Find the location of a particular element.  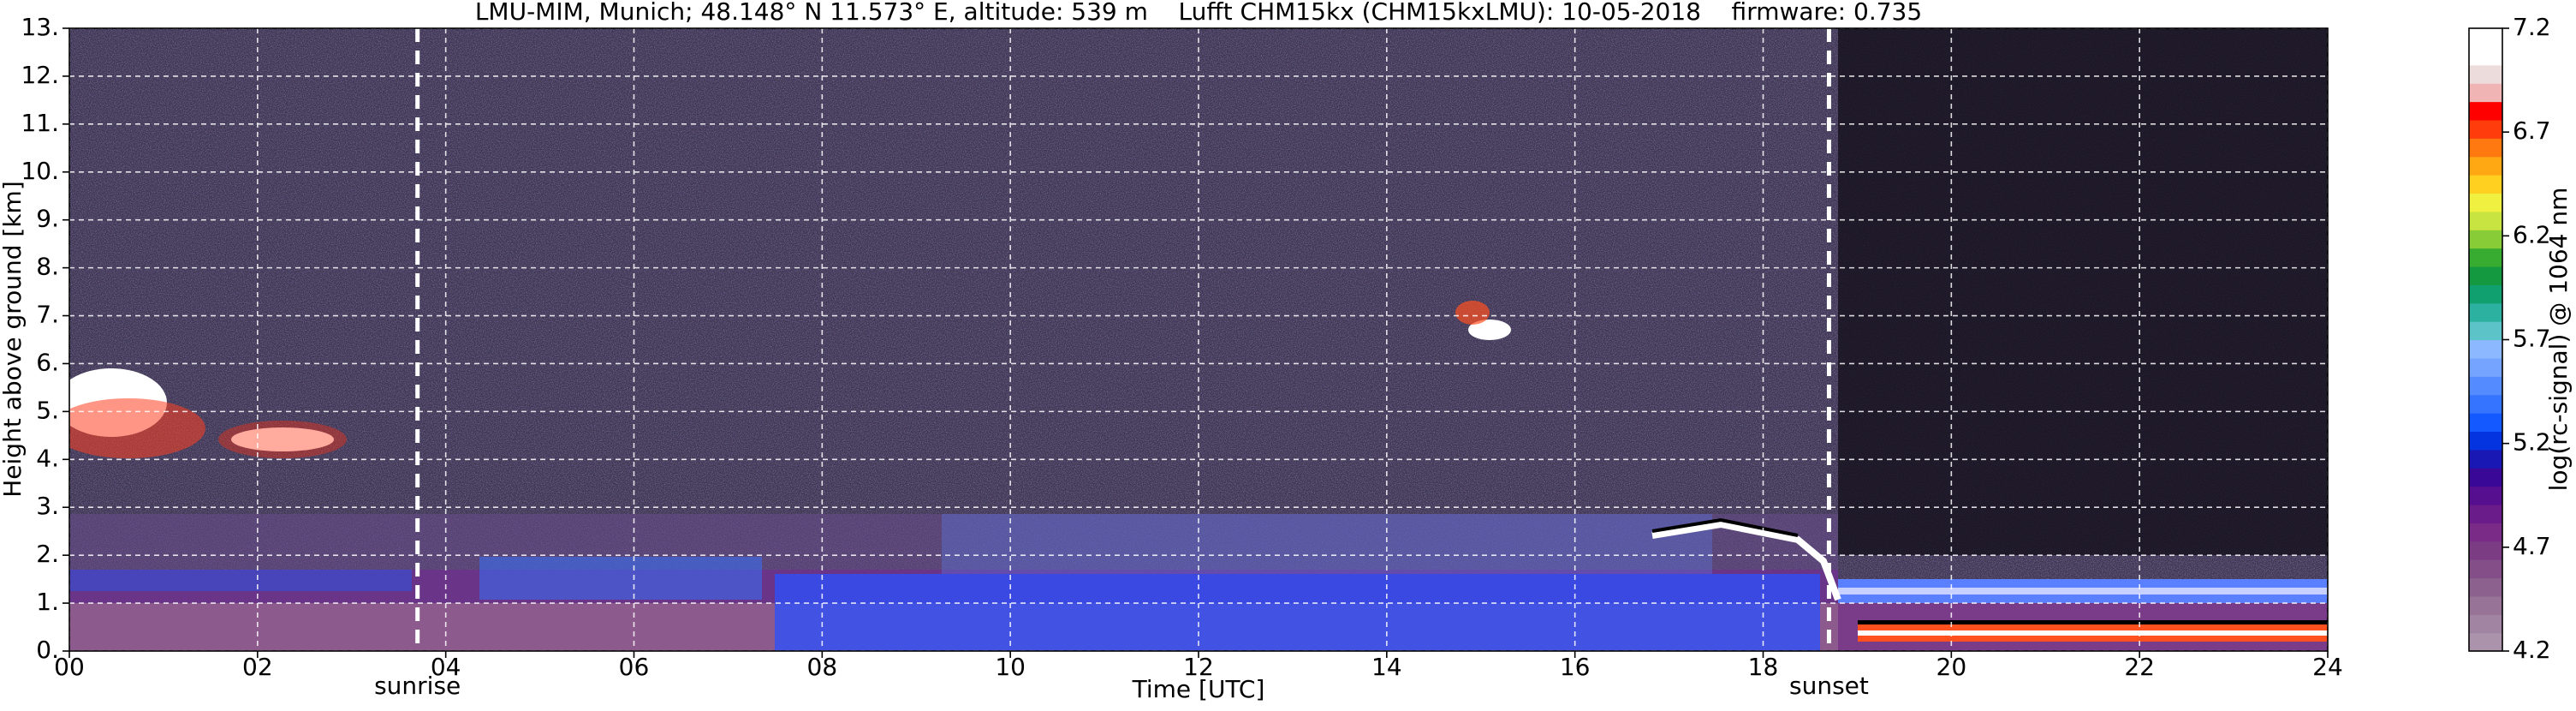

stable-layer-core is located at coordinates (2093, 633).